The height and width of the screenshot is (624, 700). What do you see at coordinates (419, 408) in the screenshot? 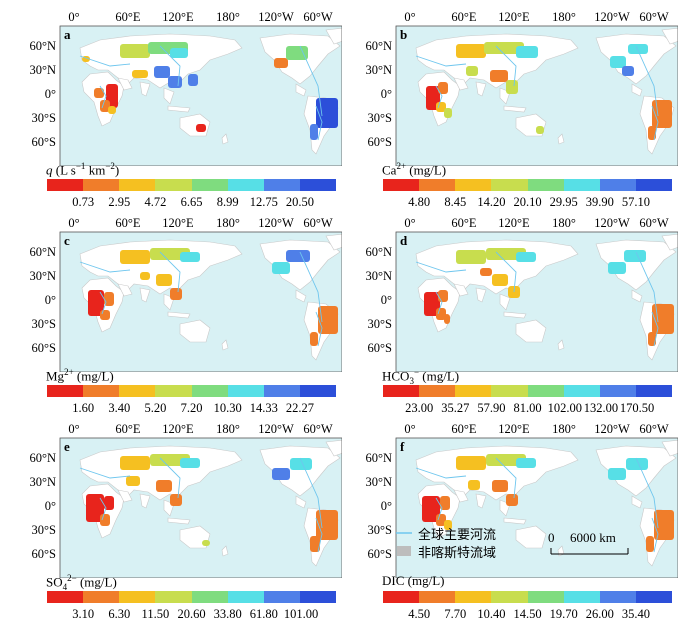
I see `colorbar-break-label: 23.00` at bounding box center [419, 408].